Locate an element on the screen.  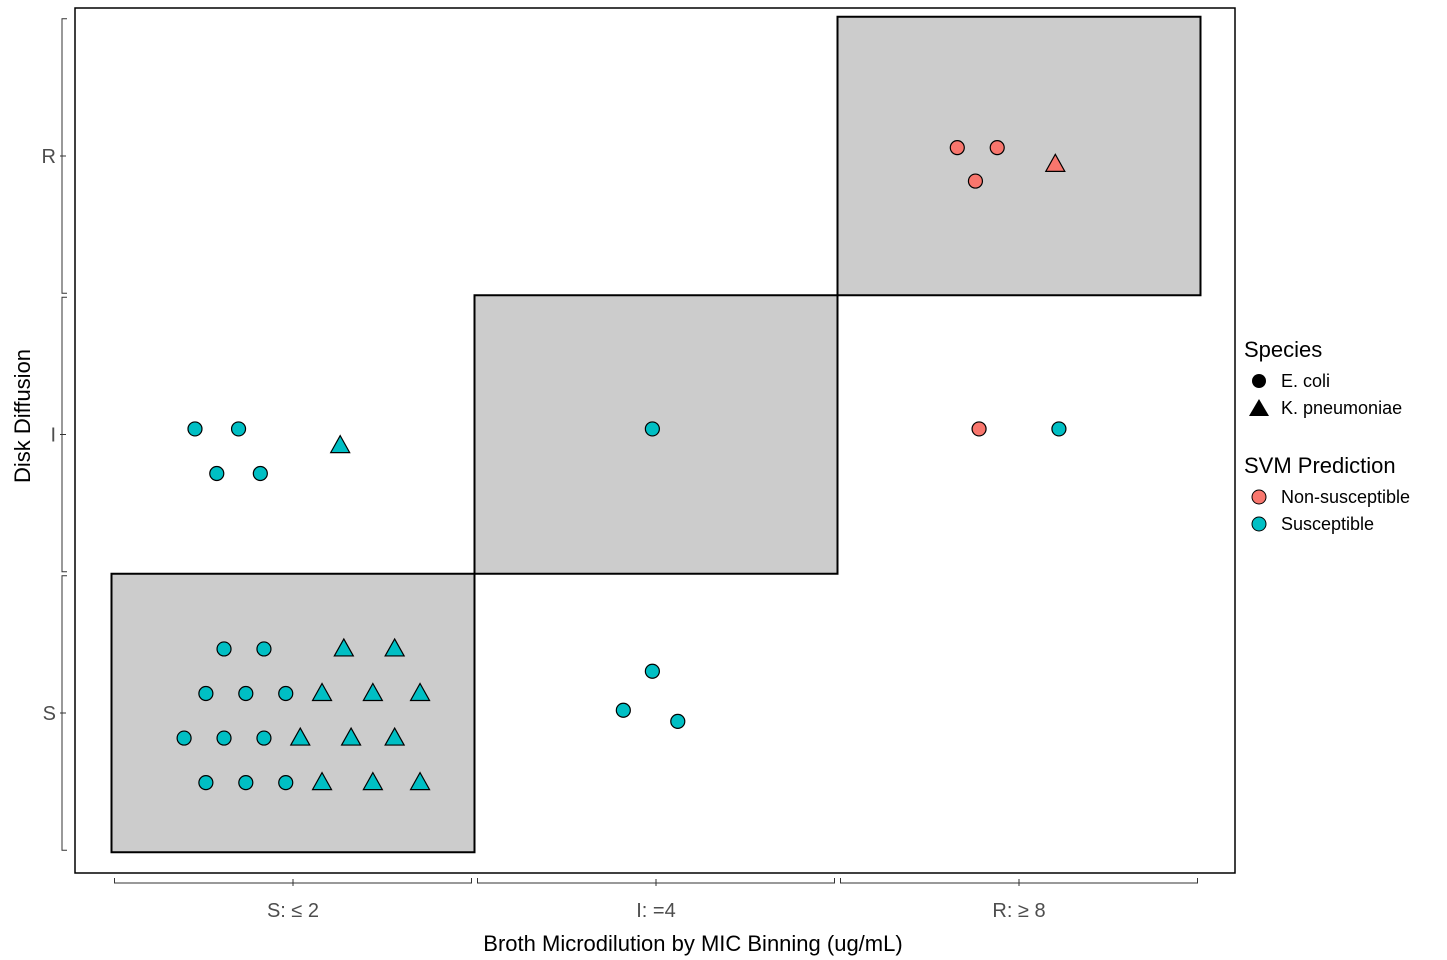
x-tick-label-3: R: ≥ 8 is located at coordinates (1018, 911).